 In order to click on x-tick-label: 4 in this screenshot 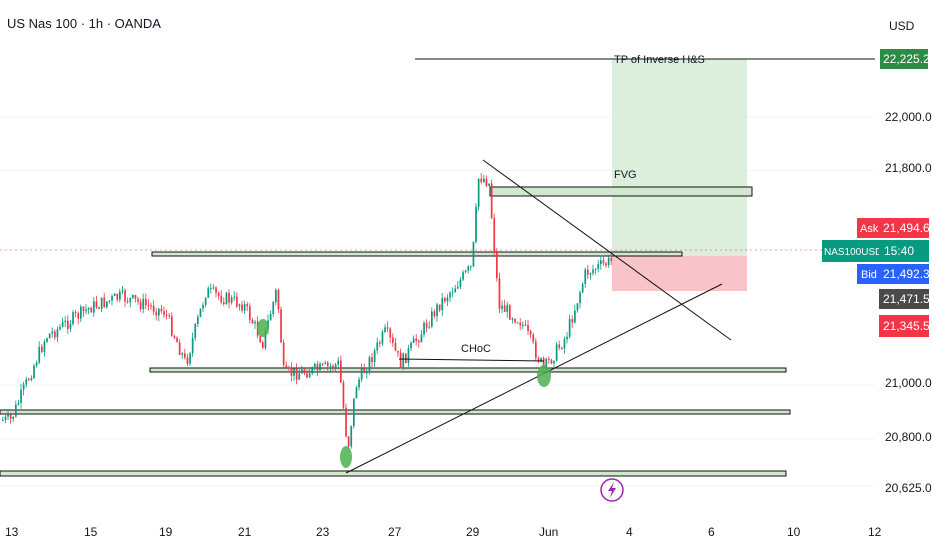, I will do `click(629, 532)`.